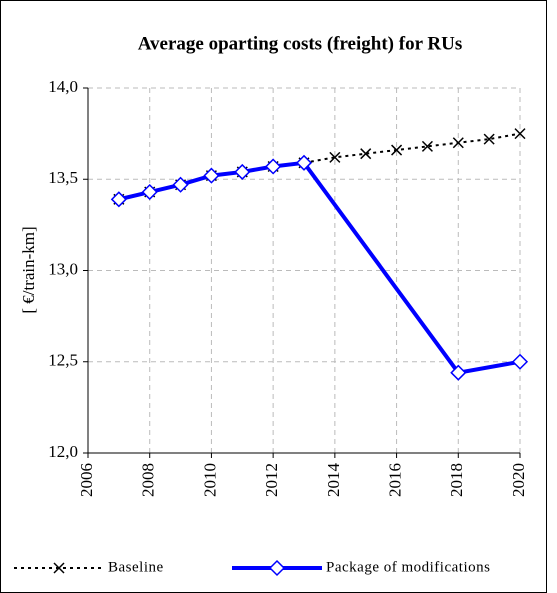 Image resolution: width=557 pixels, height=593 pixels. I want to click on y-tick-label: 13,0, so click(63, 268).